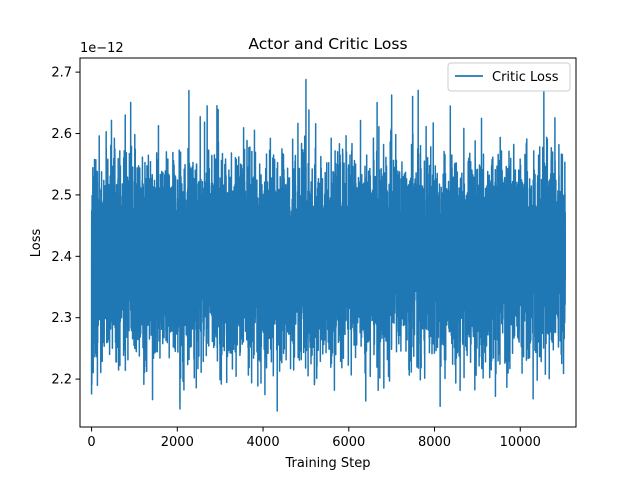 The height and width of the screenshot is (480, 640). I want to click on x-tick-label: 8000, so click(434, 442).